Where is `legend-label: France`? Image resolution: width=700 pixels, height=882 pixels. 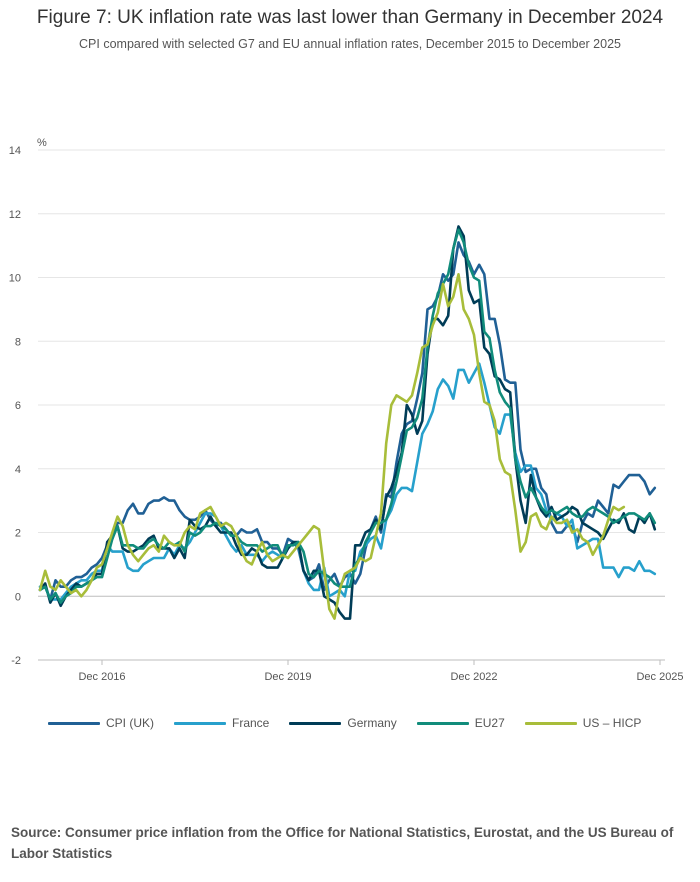 legend-label: France is located at coordinates (251, 723).